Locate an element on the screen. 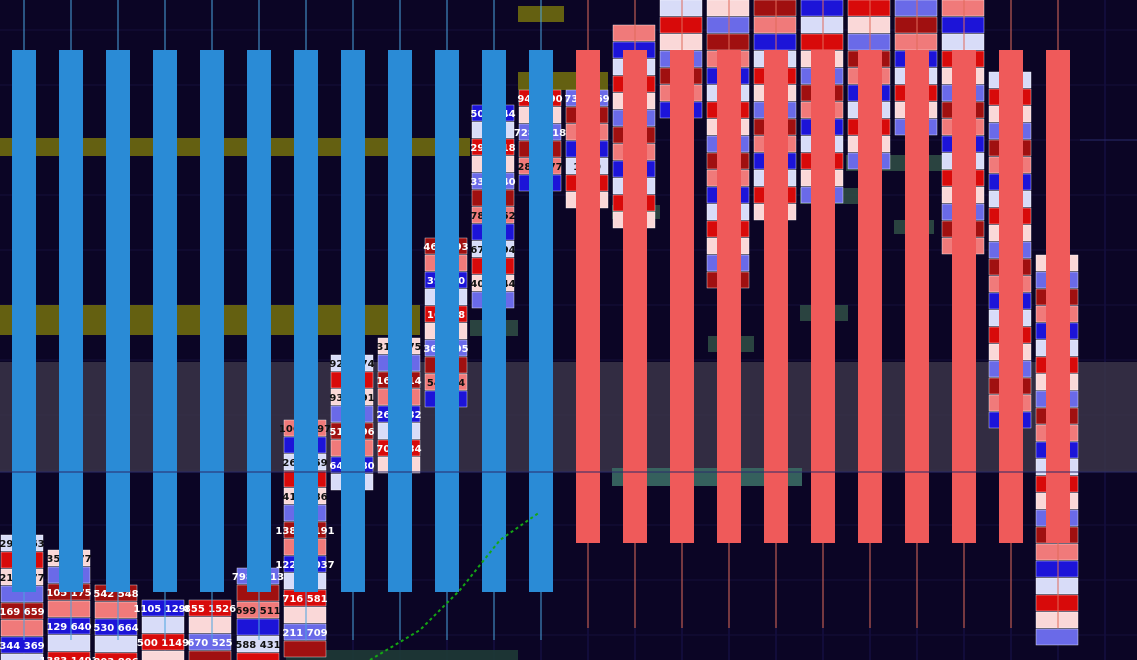 The width and height of the screenshot is (1137, 660). footprint-cell-label: 211 709 is located at coordinates (304, 633).